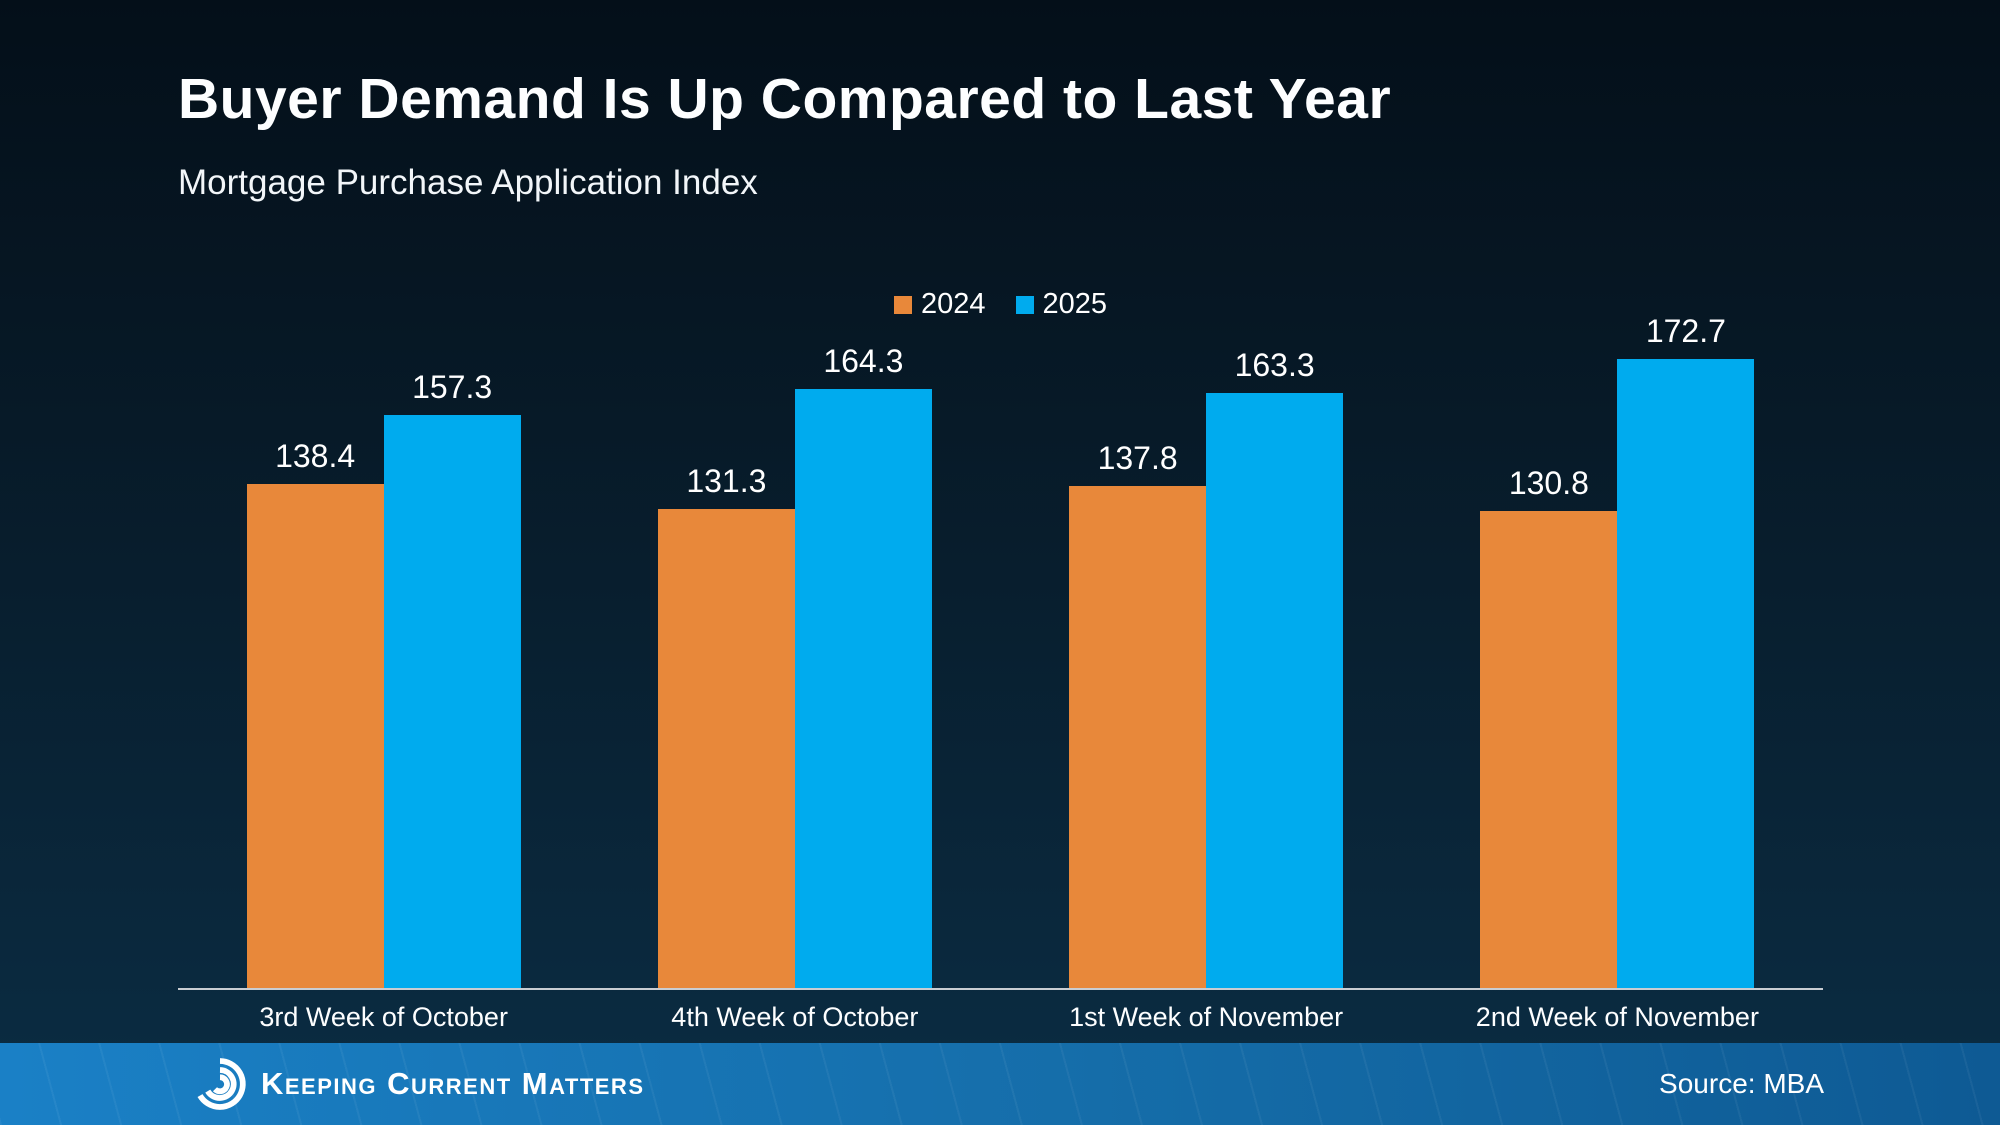  I want to click on legend-label: 2024, so click(953, 304).